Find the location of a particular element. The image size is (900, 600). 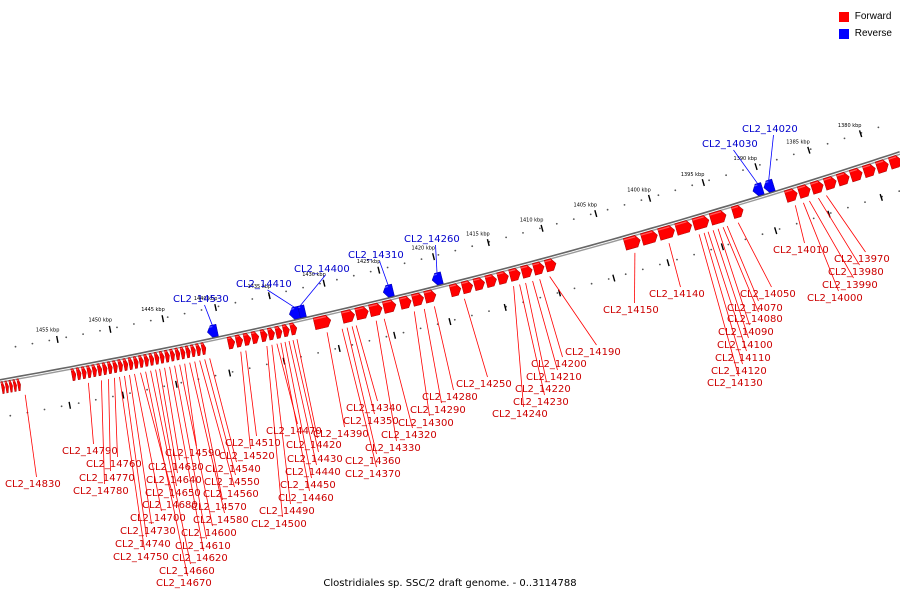

scale-tick-label: 1420 kbp is located at coordinates (424, 248).